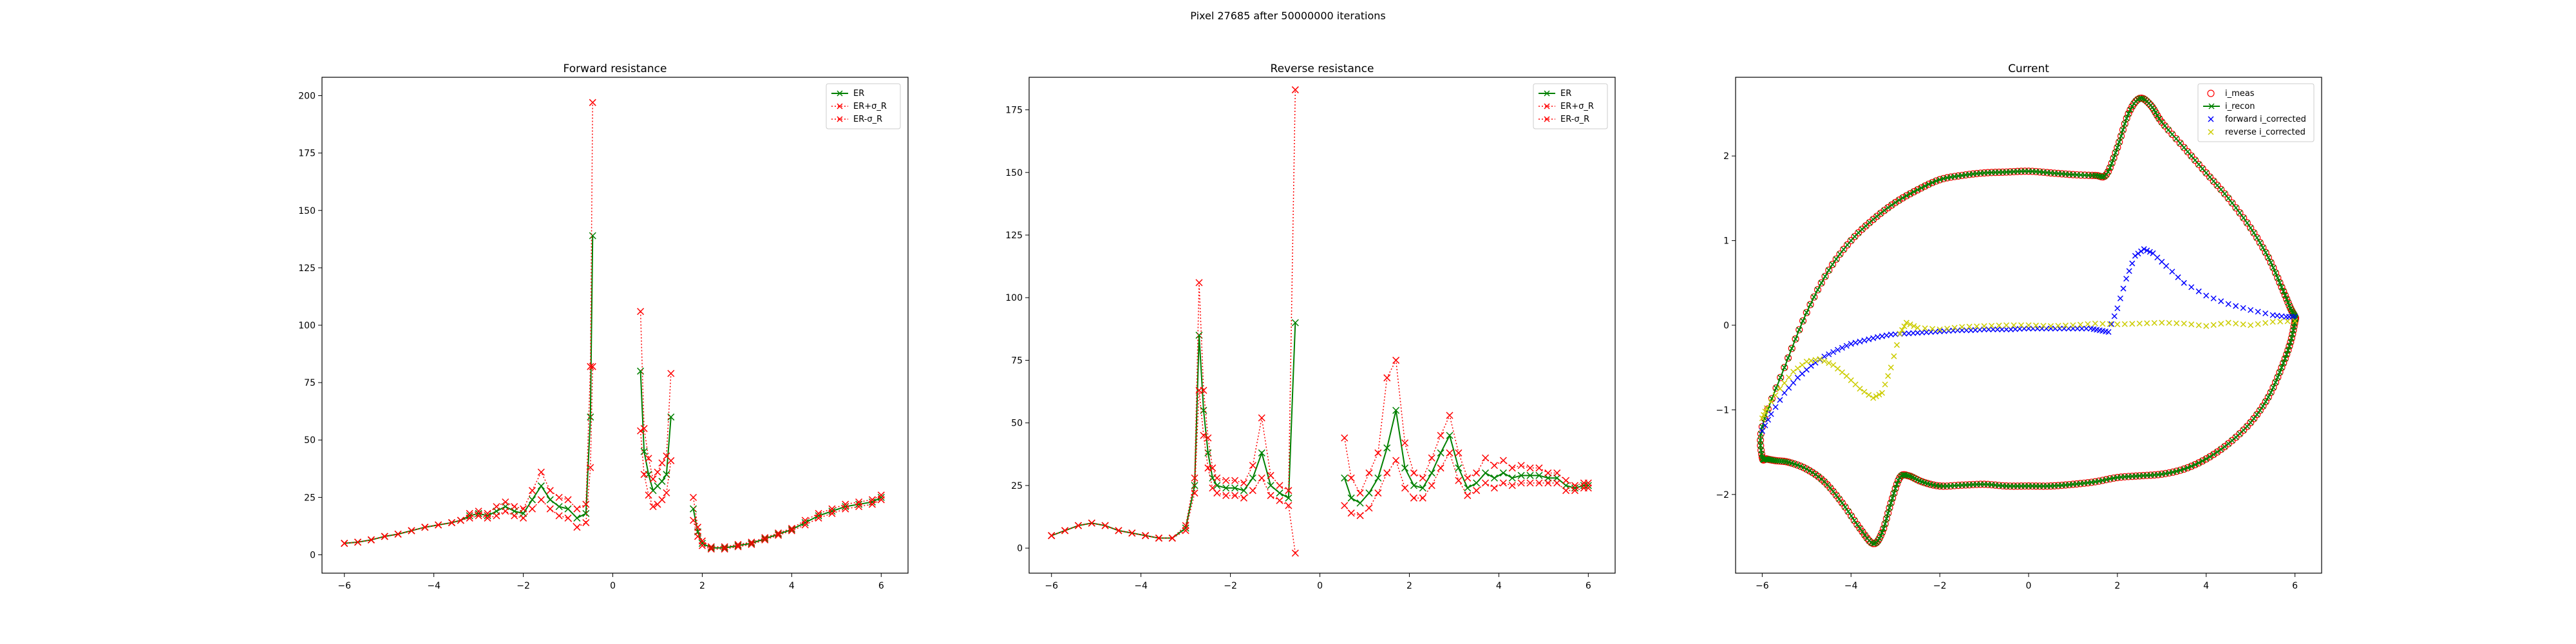 Image resolution: width=2576 pixels, height=644 pixels. Describe the element at coordinates (1762, 586) in the screenshot. I see `x-tick-label: −6` at that location.